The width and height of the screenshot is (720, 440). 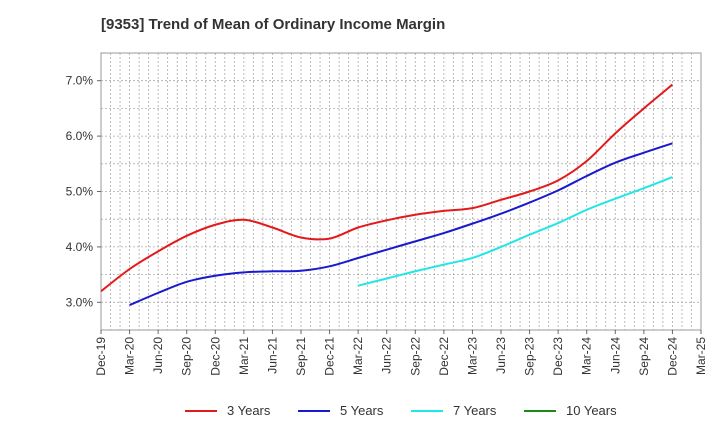 What do you see at coordinates (301, 356) in the screenshot?
I see `x-tick-label: Sep-21` at bounding box center [301, 356].